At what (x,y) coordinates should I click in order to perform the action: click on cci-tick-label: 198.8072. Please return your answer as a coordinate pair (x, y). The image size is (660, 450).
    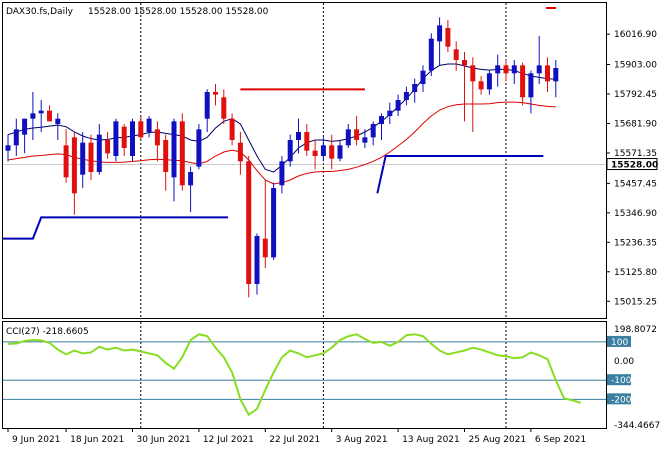
    Looking at the image, I should click on (635, 330).